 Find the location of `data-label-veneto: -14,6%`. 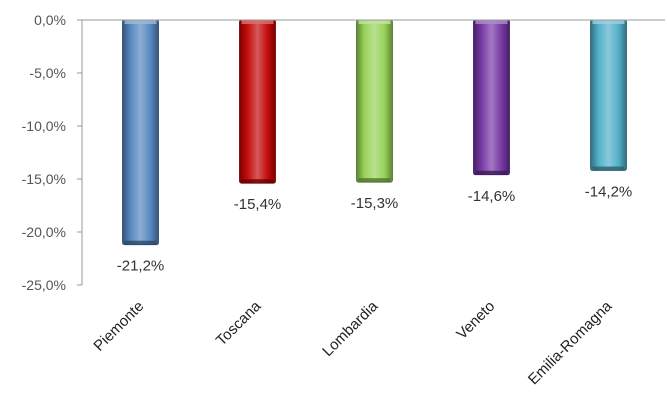

data-label-veneto: -14,6% is located at coordinates (492, 196).